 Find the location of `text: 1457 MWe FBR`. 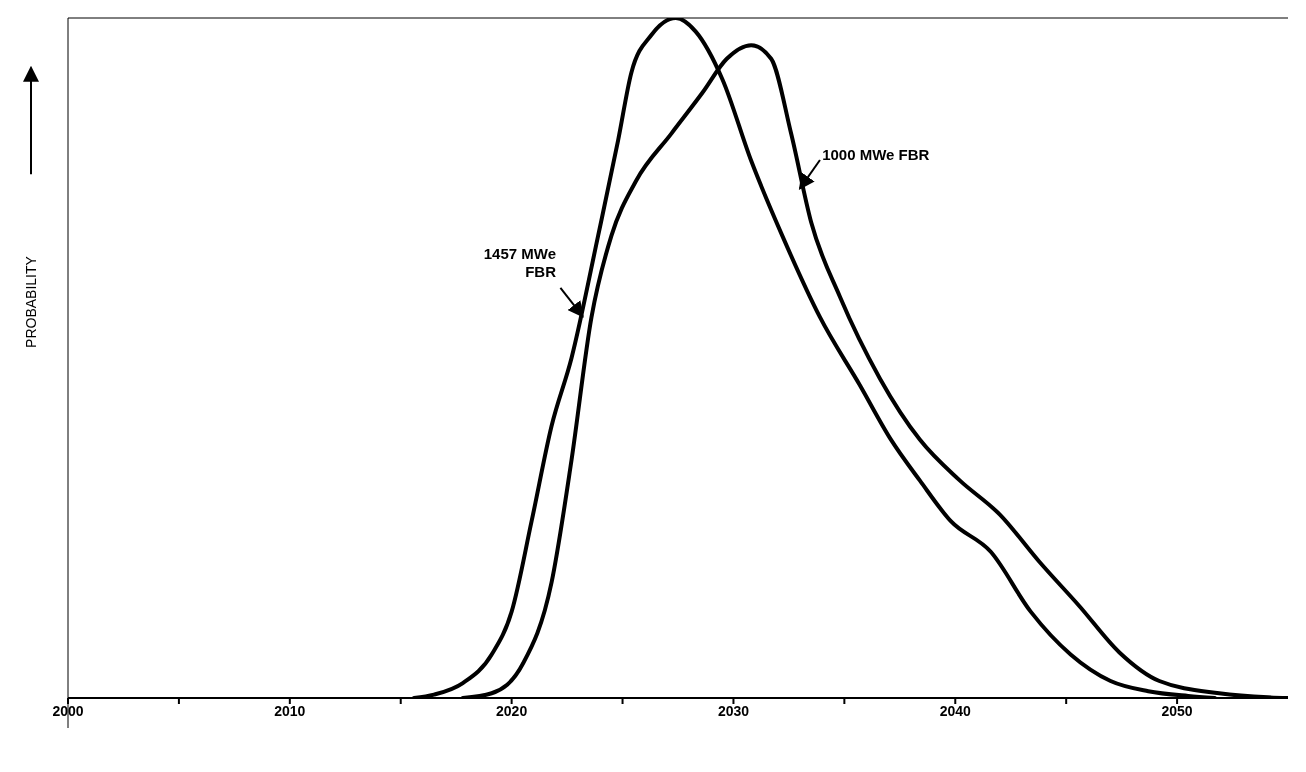

text: 1457 MWe FBR is located at coordinates (520, 263).